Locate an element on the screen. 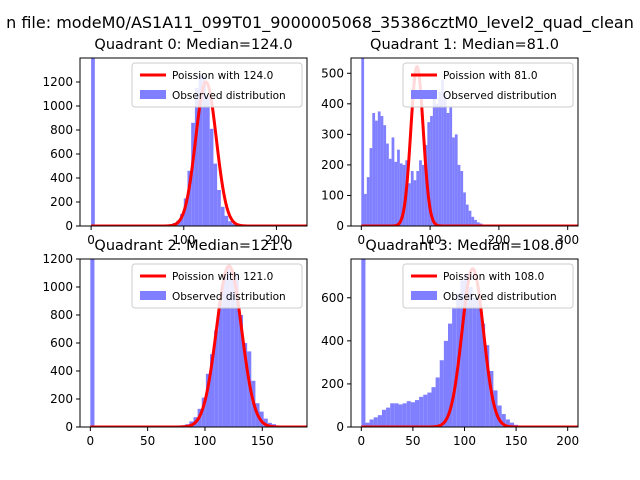 The width and height of the screenshot is (640, 480). legend: Poission with 81.0 Observed distribution is located at coordinates (488, 85).